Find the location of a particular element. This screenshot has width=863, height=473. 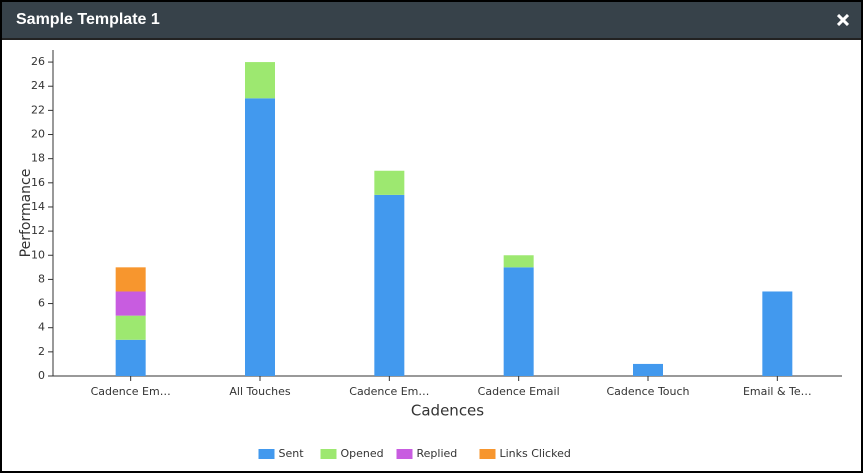

y-tick-label: 10 is located at coordinates (38, 254).